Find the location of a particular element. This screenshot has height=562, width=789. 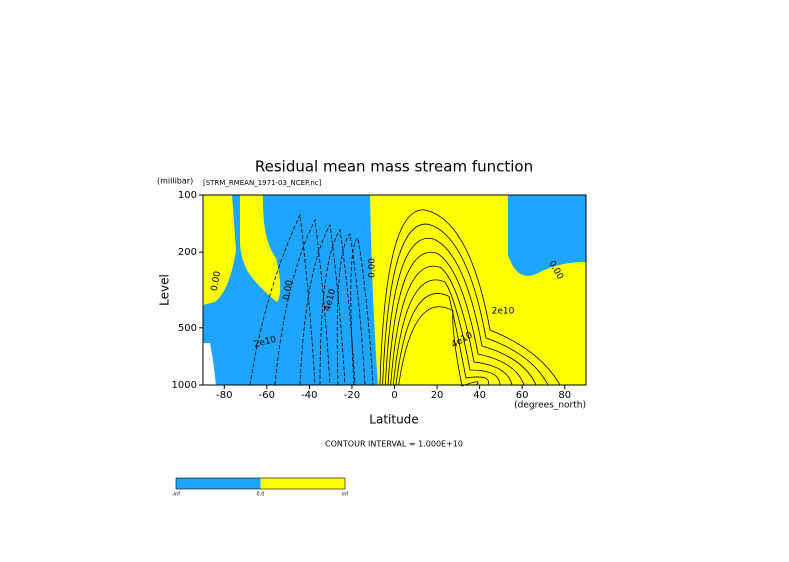

x-tick-label: 0 is located at coordinates (394, 395).